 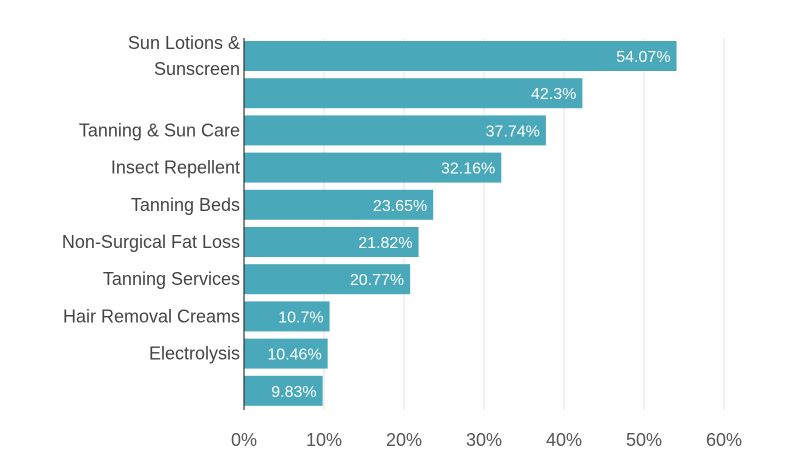 What do you see at coordinates (643, 57) in the screenshot?
I see `bar-value-label: 54.07%` at bounding box center [643, 57].